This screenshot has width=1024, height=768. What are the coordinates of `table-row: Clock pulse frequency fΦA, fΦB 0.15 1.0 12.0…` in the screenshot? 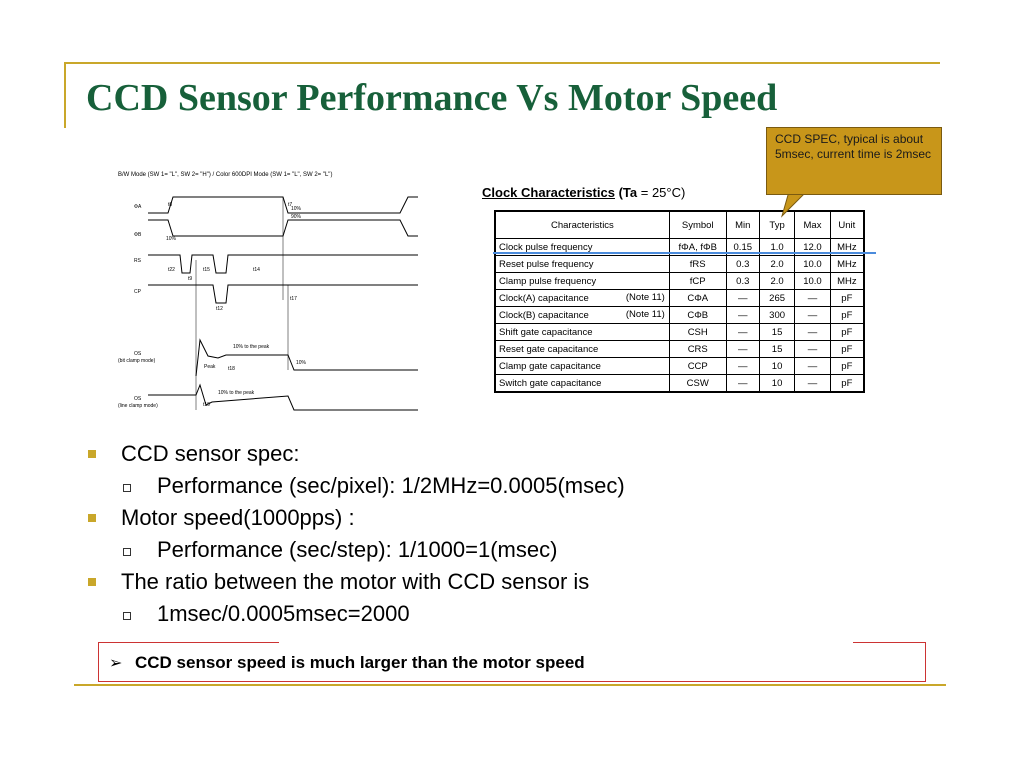 It's located at (679, 247).